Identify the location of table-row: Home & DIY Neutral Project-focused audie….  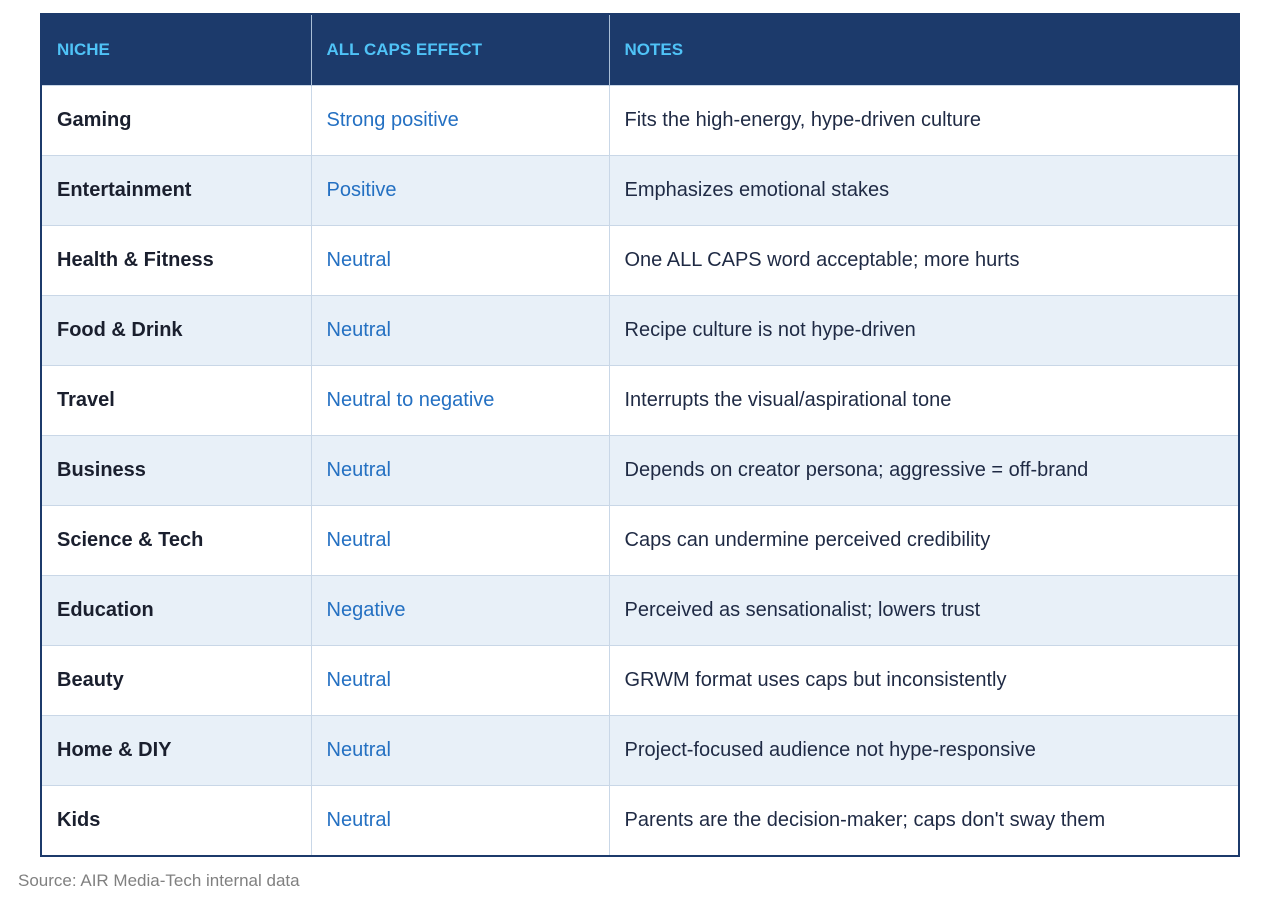
(640, 749).